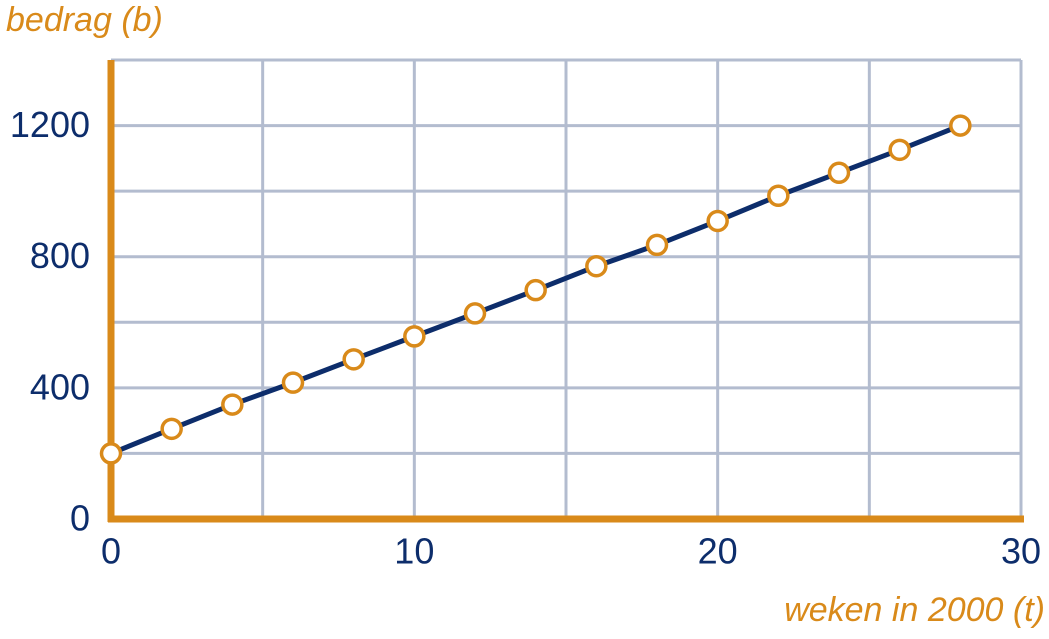 Image resolution: width=1049 pixels, height=639 pixels. What do you see at coordinates (1021, 551) in the screenshot?
I see `x-tick-label: 30` at bounding box center [1021, 551].